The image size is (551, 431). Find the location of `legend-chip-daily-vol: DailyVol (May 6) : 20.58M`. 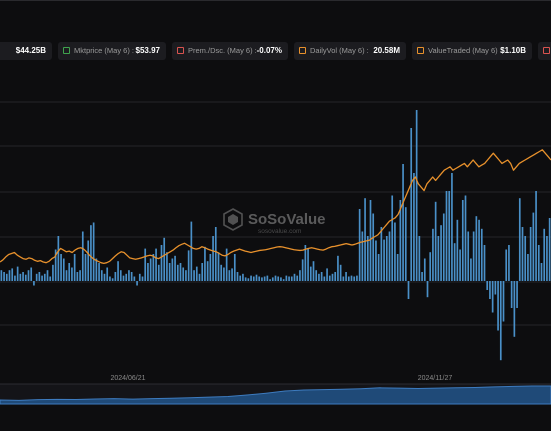

legend-chip-daily-vol: DailyVol (May 6) : 20.58M is located at coordinates (350, 51).